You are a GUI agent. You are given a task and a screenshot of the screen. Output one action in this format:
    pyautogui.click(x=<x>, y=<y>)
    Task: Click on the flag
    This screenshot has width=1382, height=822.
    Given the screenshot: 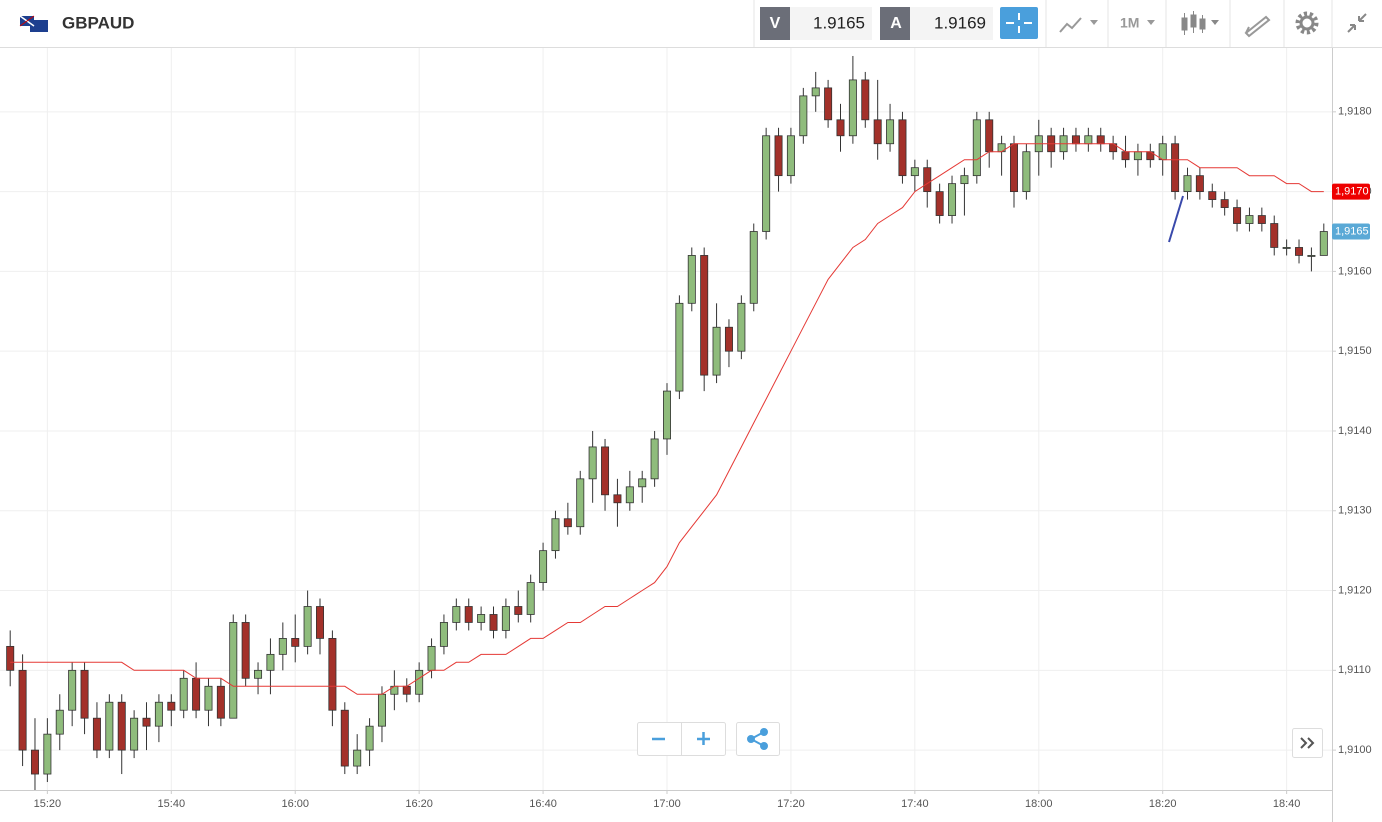 What is the action you would take?
    pyautogui.click(x=33, y=23)
    